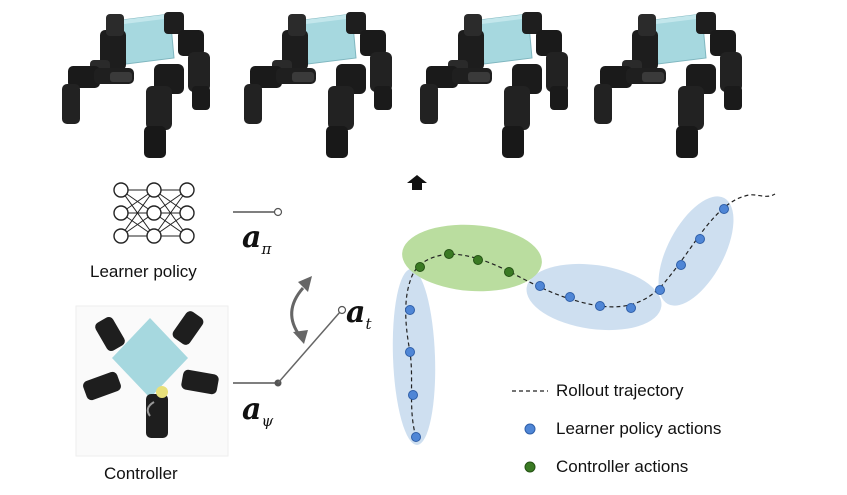  Describe the element at coordinates (530, 429) in the screenshot. I see `legend-learner-marker` at that location.